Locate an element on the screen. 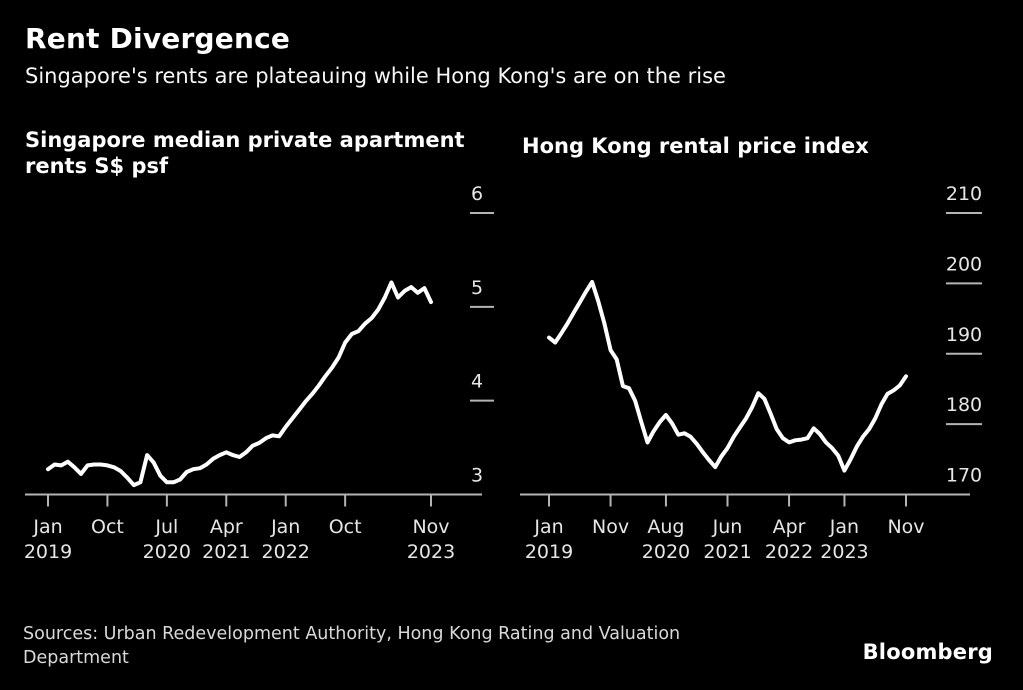 Image resolution: width=1023 pixels, height=690 pixels. chart-title-line: rents S$ psf is located at coordinates (97, 166).